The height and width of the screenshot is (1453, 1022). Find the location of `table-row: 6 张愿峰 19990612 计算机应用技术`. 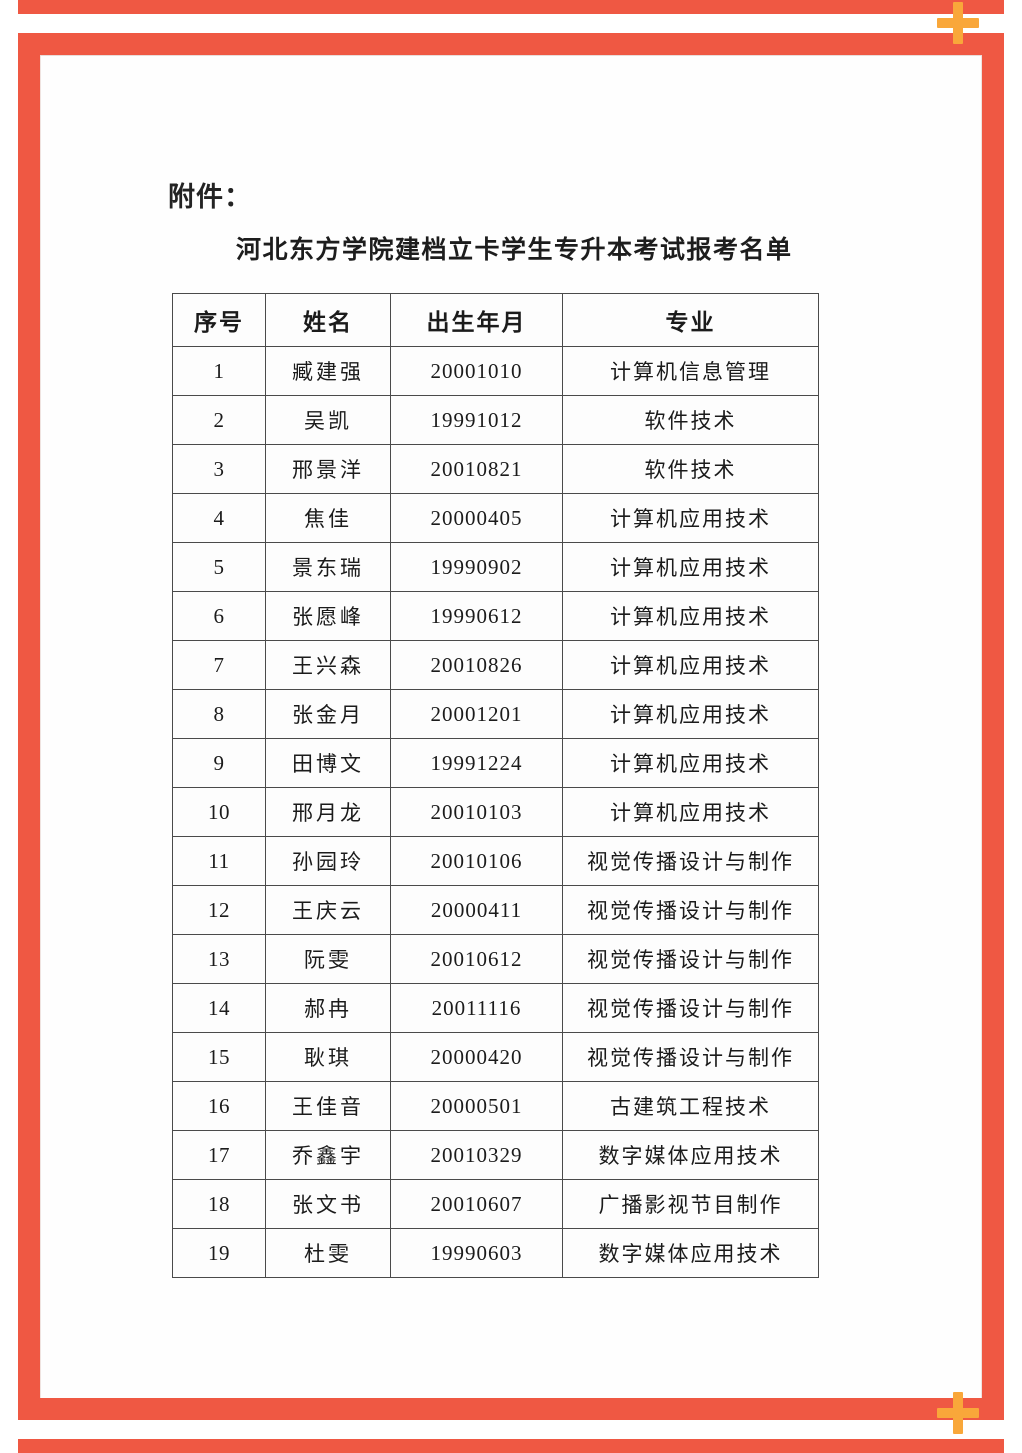

table-row: 6 张愿峰 19990612 计算机应用技术 is located at coordinates (495, 616).